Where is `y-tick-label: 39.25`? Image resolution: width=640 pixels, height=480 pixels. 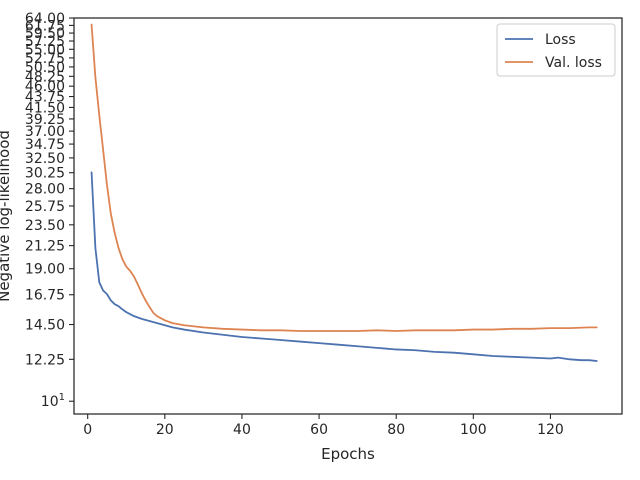 y-tick-label: 39.25 is located at coordinates (45, 120).